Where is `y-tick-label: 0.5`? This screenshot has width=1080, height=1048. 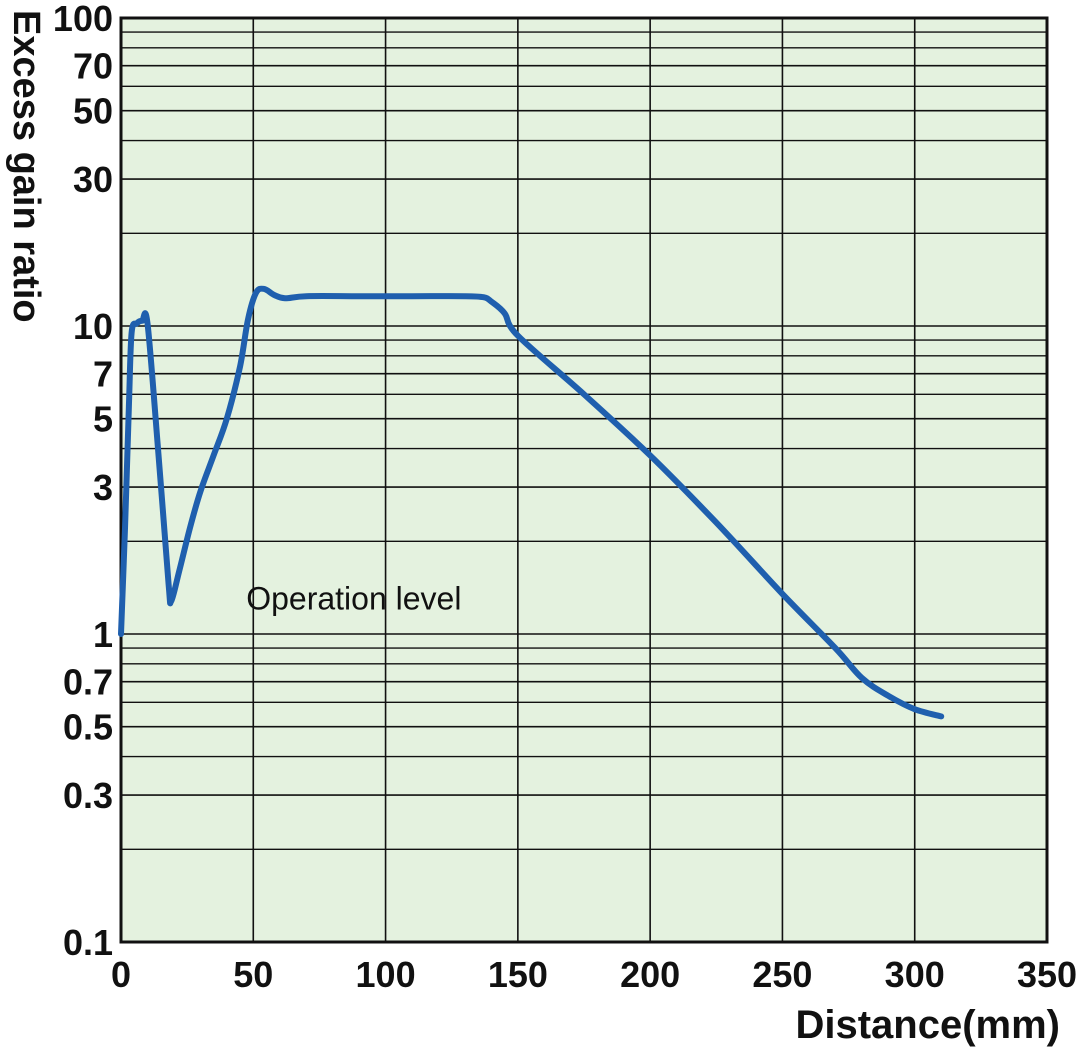 y-tick-label: 0.5 is located at coordinates (88, 727).